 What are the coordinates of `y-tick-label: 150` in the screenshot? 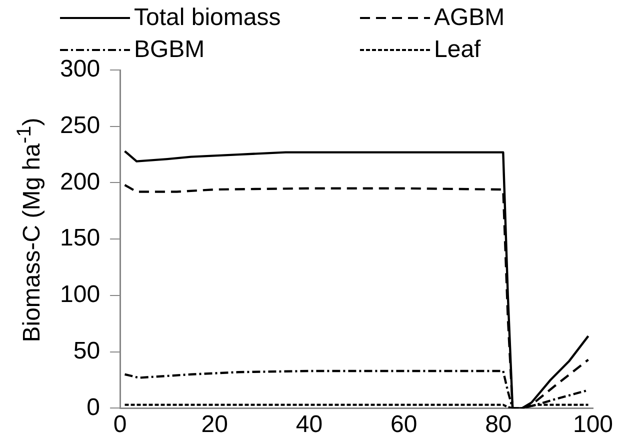 It's located at (80, 238).